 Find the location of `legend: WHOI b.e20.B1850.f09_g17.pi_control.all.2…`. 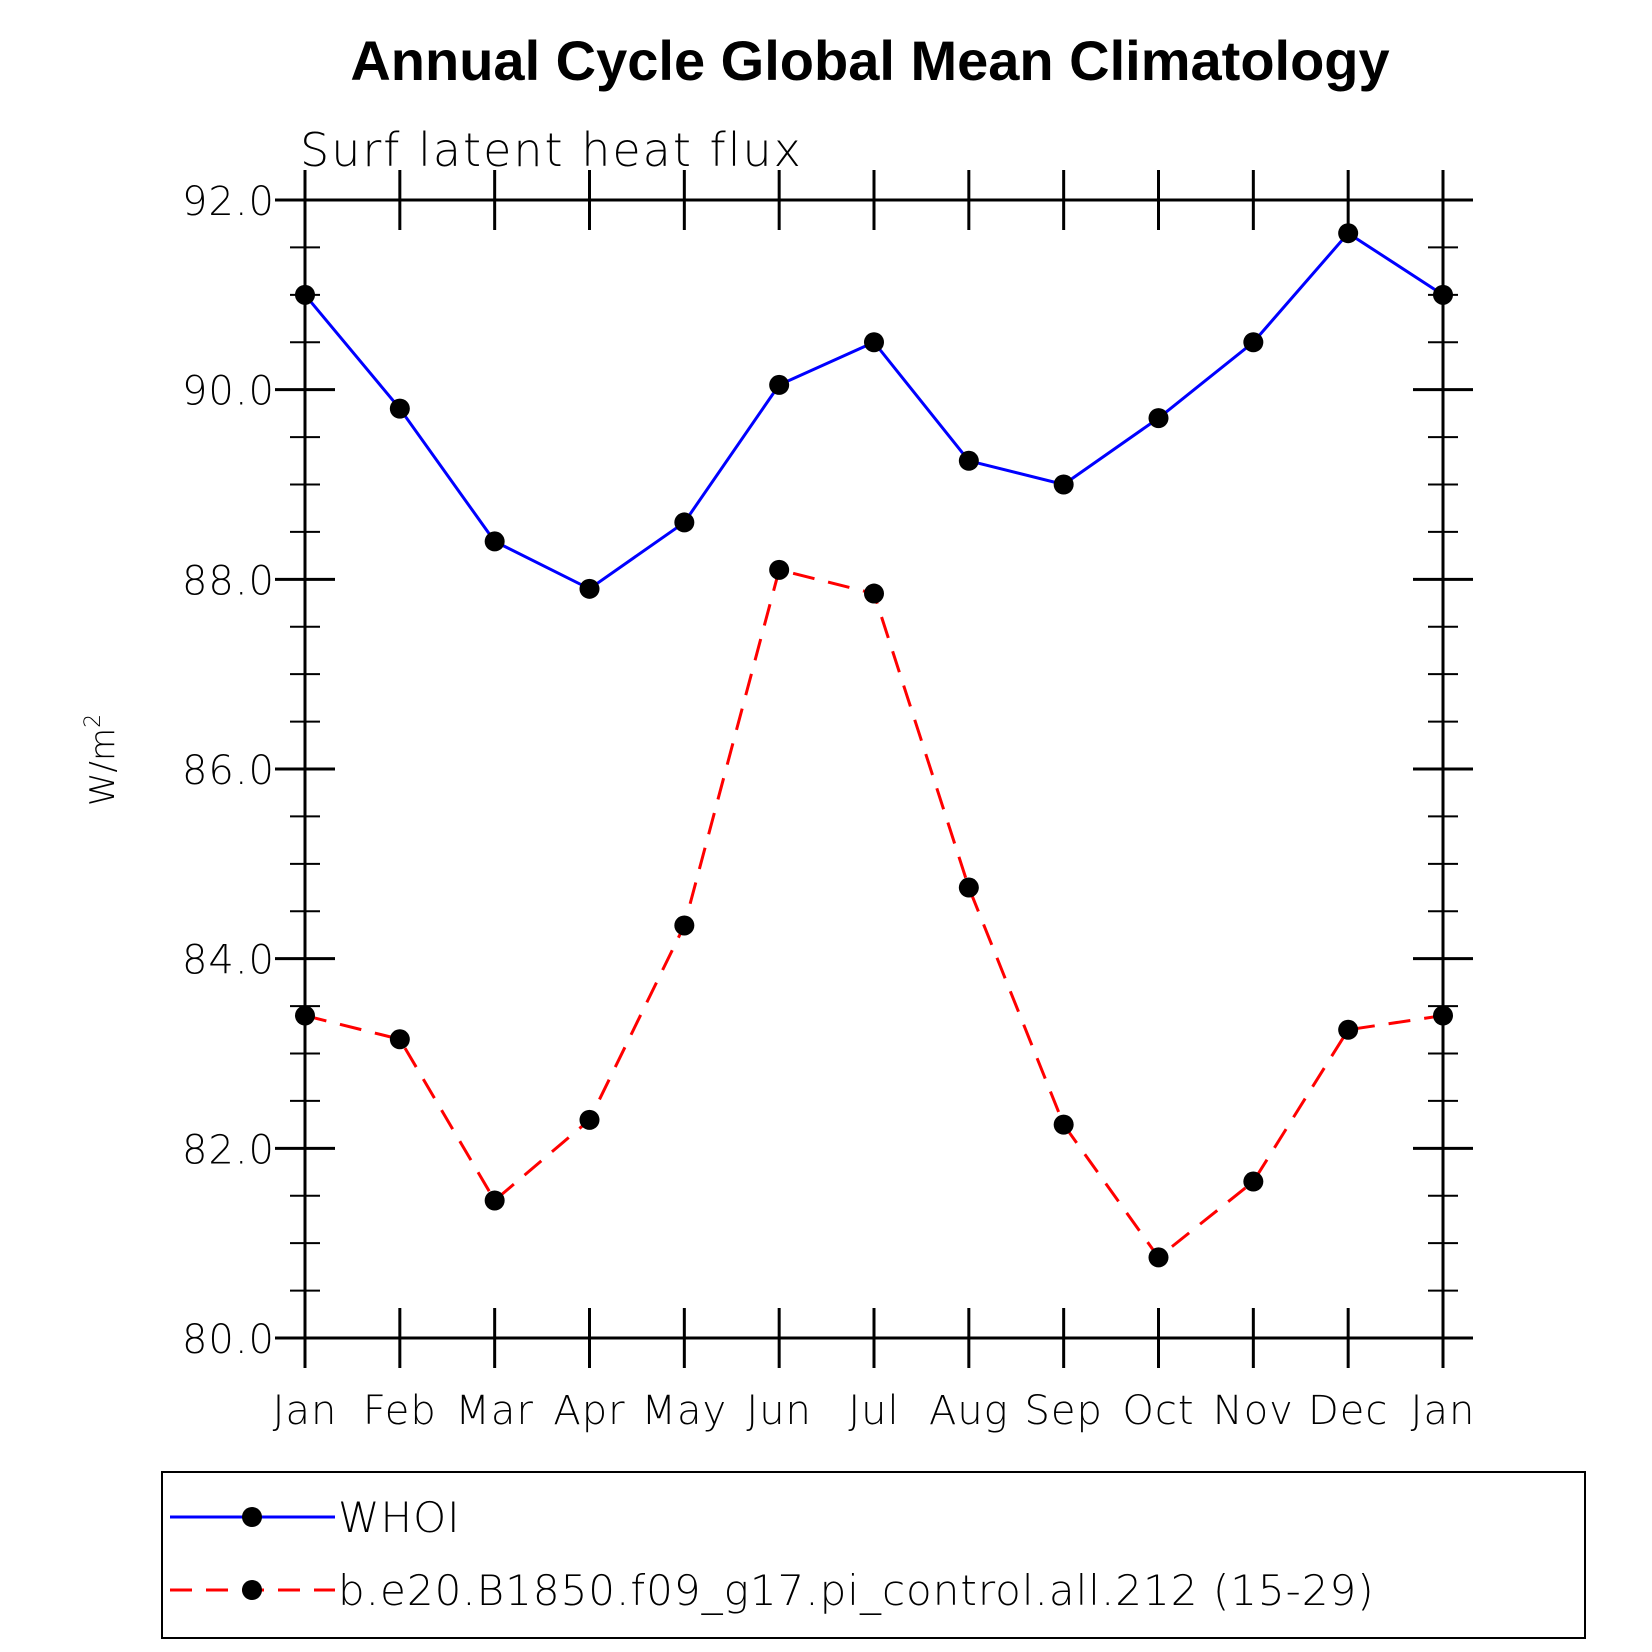

legend: WHOI b.e20.B1850.f09_g17.pi_control.all.2… is located at coordinates (772, 1554).